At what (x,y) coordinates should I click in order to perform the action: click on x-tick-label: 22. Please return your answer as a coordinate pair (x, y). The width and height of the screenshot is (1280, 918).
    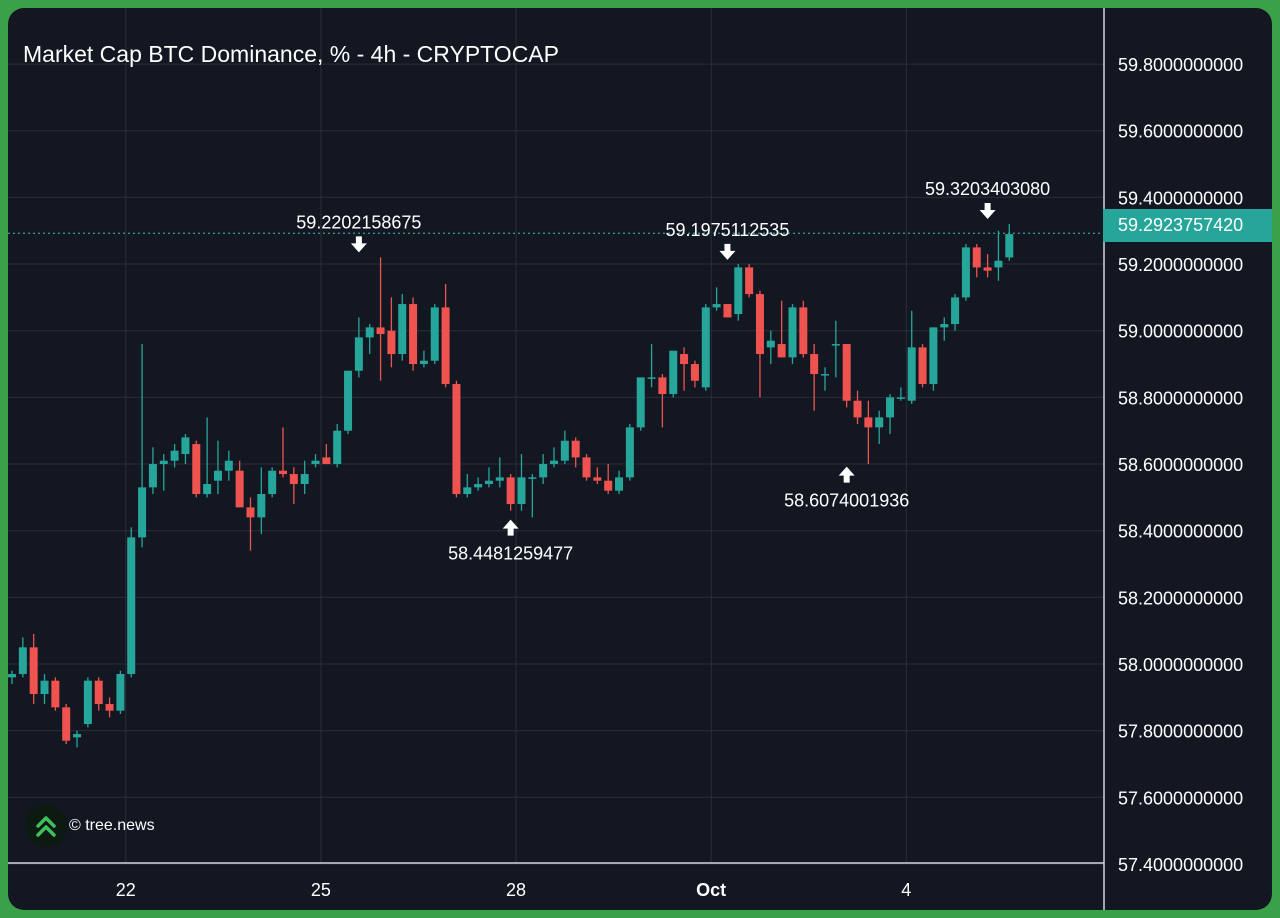
    Looking at the image, I should click on (126, 890).